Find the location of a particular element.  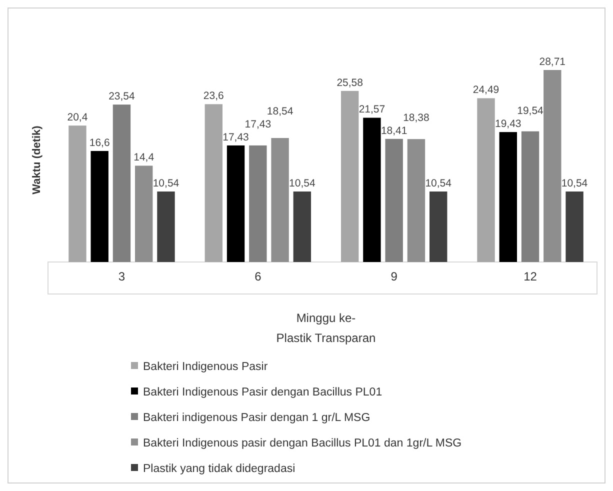

data-label: 18,38 is located at coordinates (416, 118).